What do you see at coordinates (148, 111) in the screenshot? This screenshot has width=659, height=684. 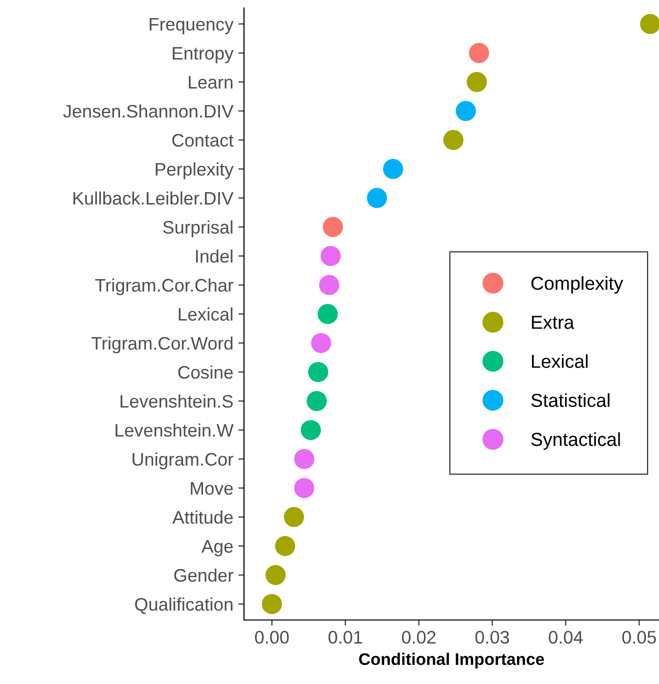 I see `y-tick-label: Jensen.Shannon.DIV` at bounding box center [148, 111].